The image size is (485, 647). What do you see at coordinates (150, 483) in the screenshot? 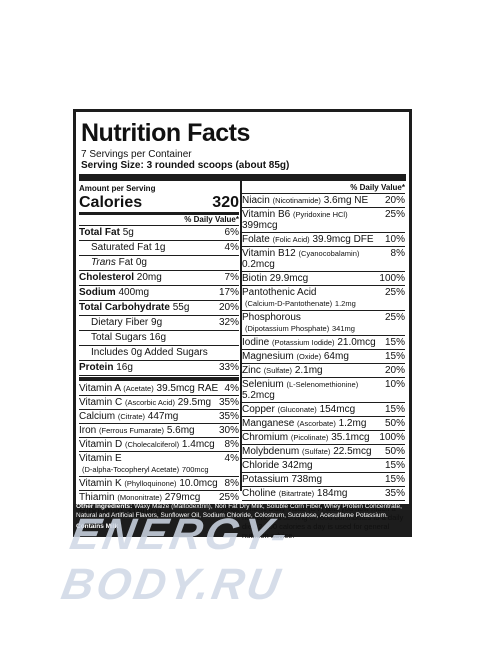
I see `nutrient-source: (Phylloquinone)` at bounding box center [150, 483].